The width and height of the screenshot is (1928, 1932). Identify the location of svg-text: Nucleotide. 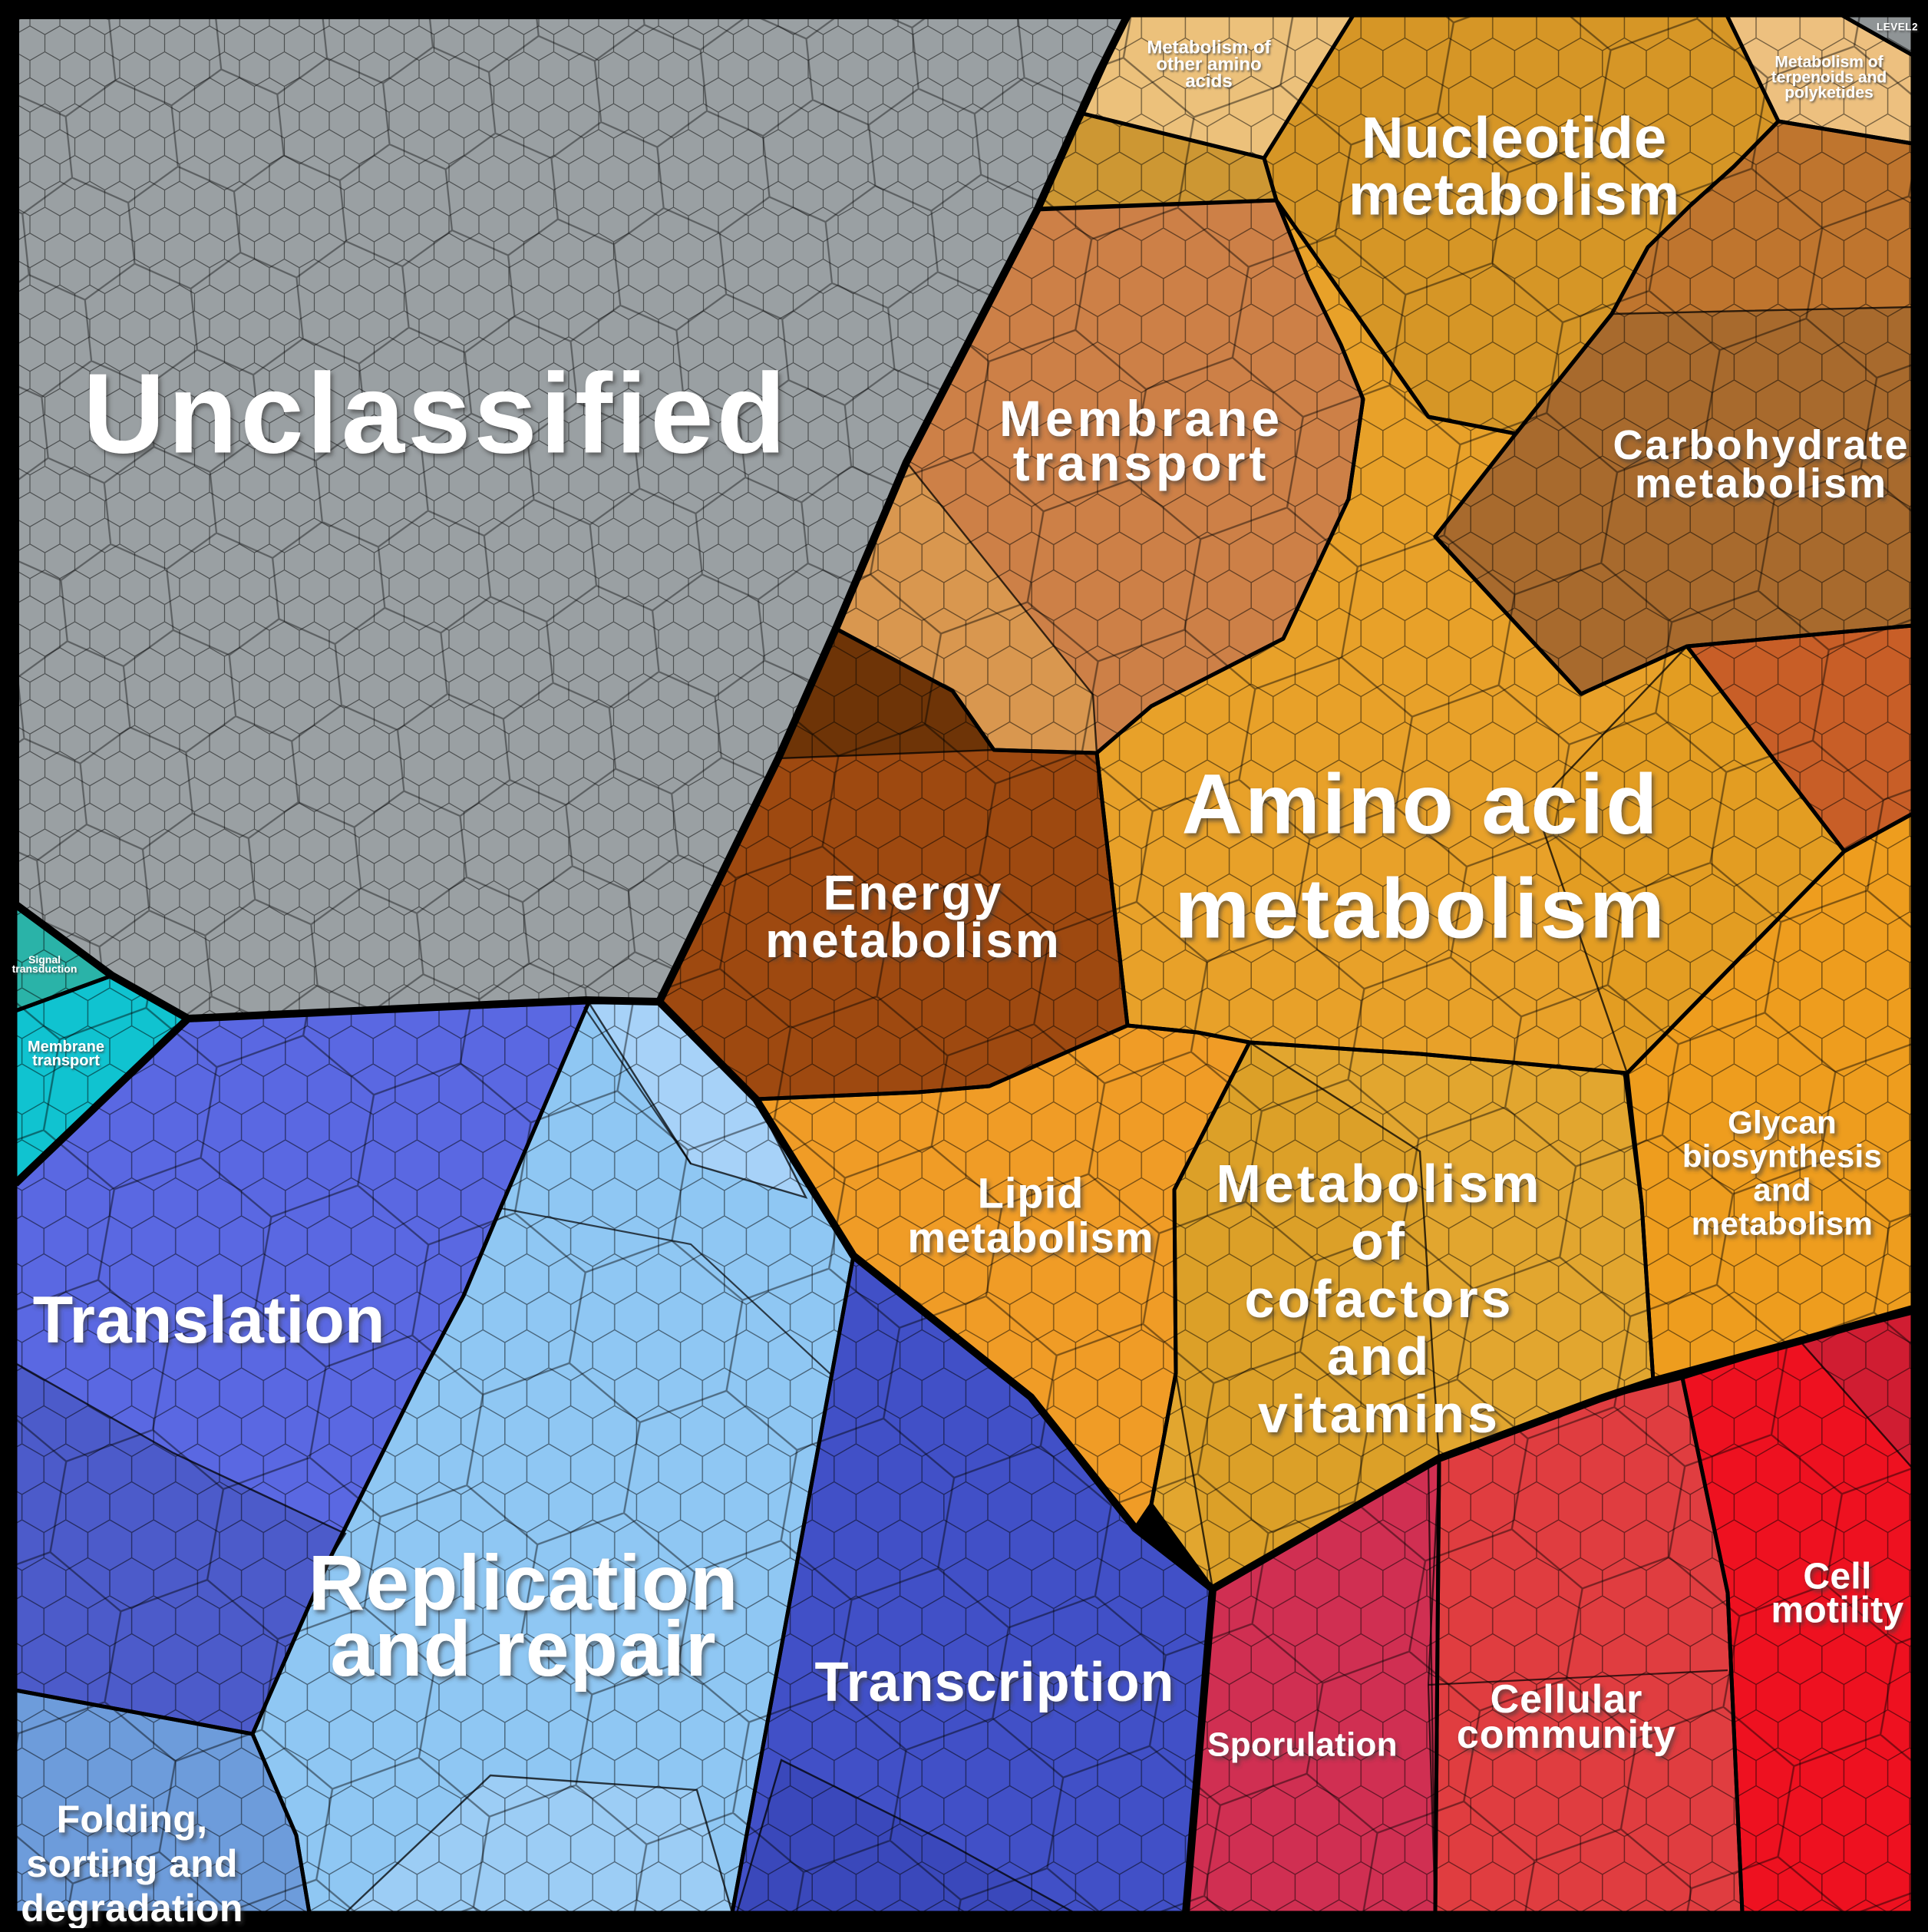
(1515, 138).